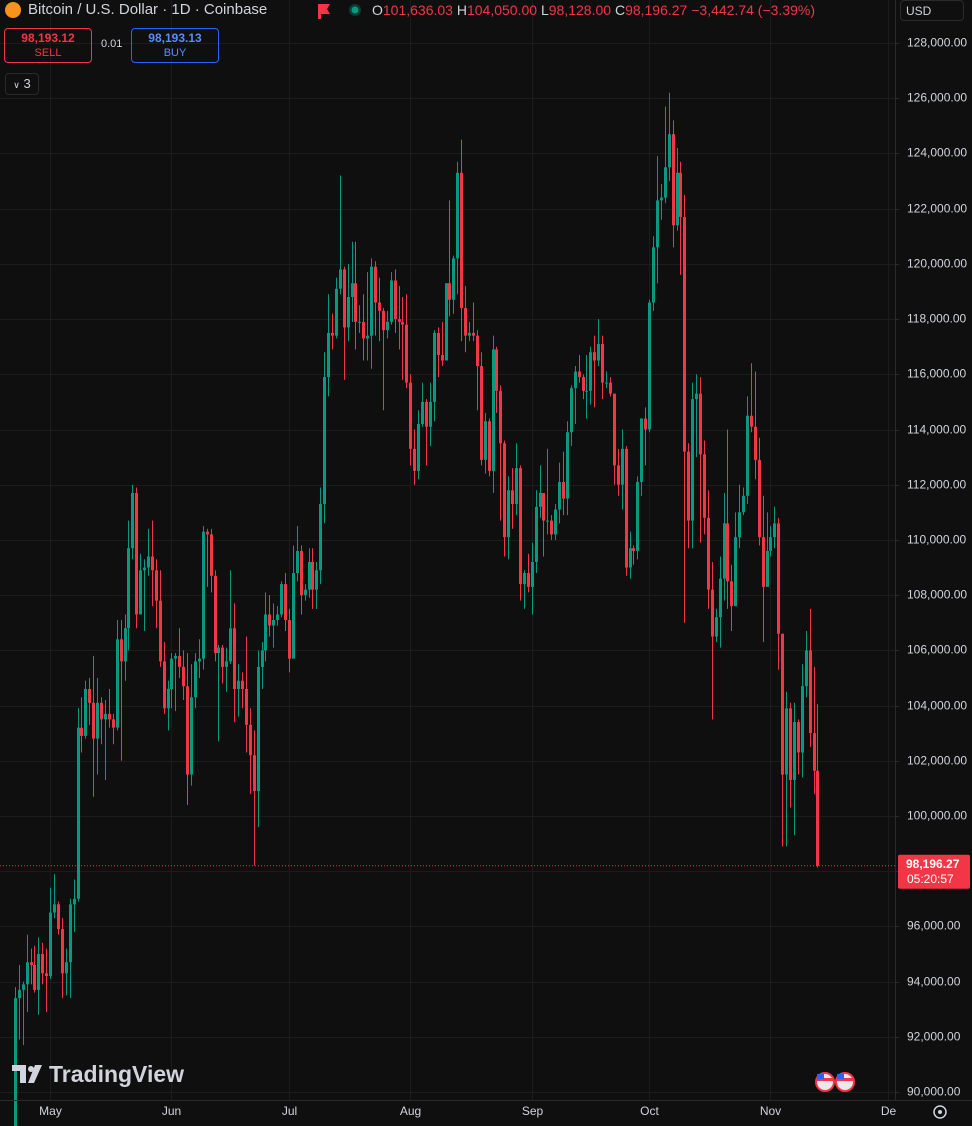 The width and height of the screenshot is (972, 1126). What do you see at coordinates (620, 10) in the screenshot?
I see `ohlc-key: C` at bounding box center [620, 10].